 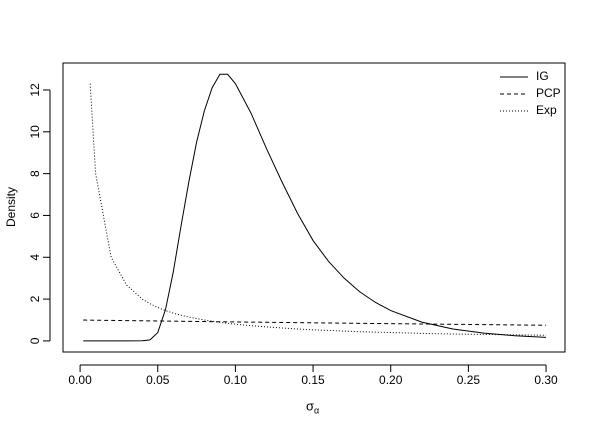 What do you see at coordinates (315, 322) in the screenshot?
I see `series-line` at bounding box center [315, 322].